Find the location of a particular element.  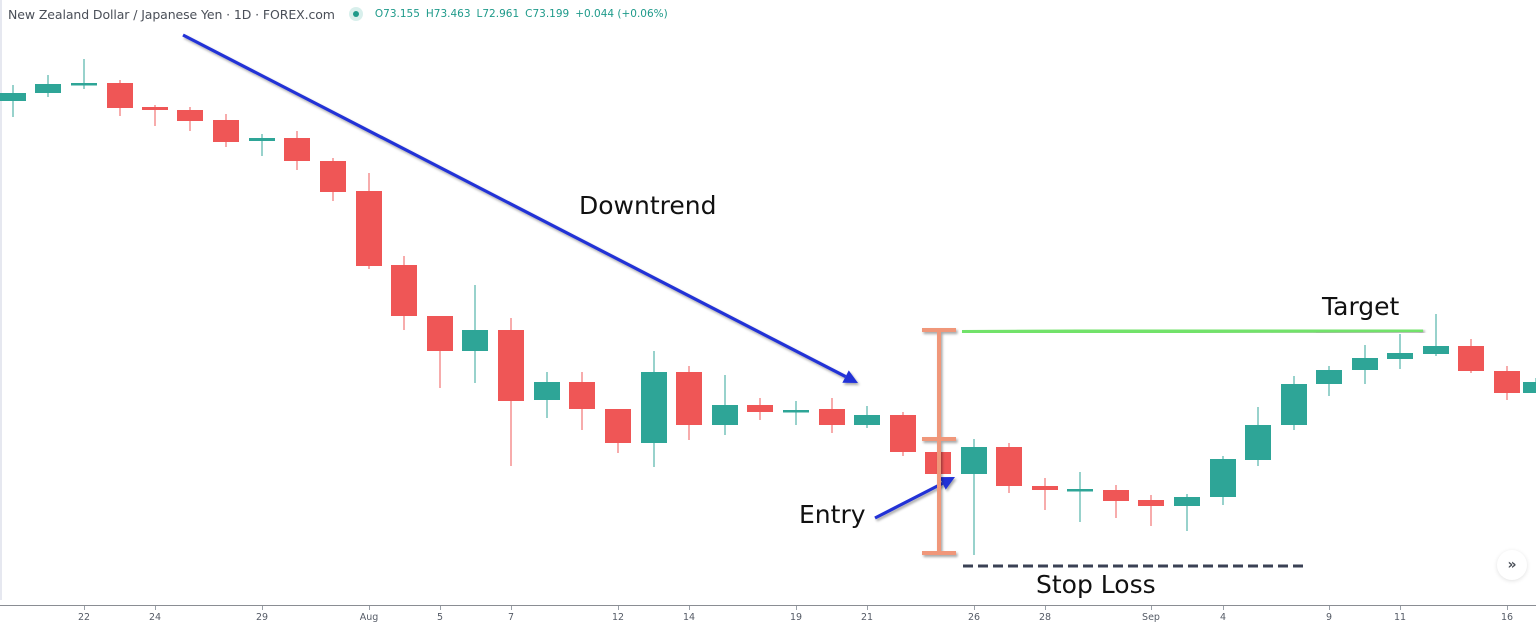

double-chevron-right-icon: » is located at coordinates (1512, 565).